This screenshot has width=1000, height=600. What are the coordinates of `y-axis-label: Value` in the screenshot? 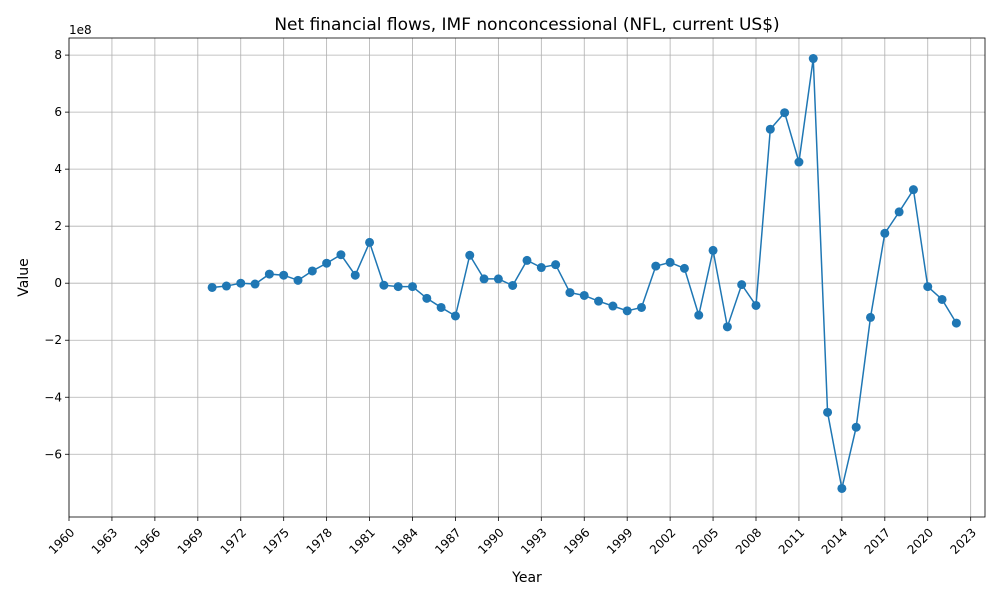 It's located at (24, 277).